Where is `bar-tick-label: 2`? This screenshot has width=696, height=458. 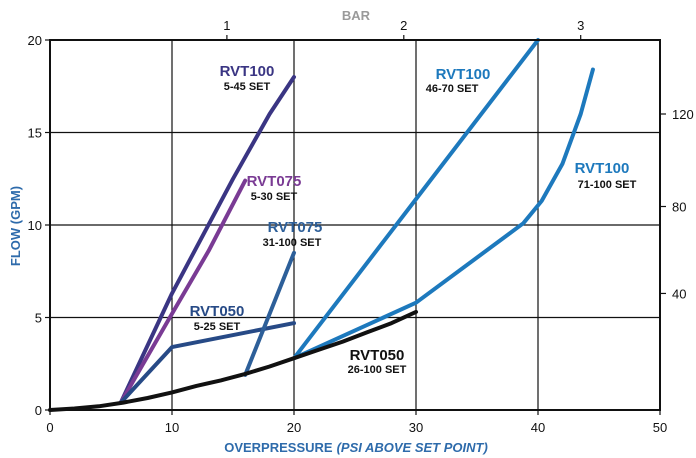 bar-tick-label: 2 is located at coordinates (403, 25).